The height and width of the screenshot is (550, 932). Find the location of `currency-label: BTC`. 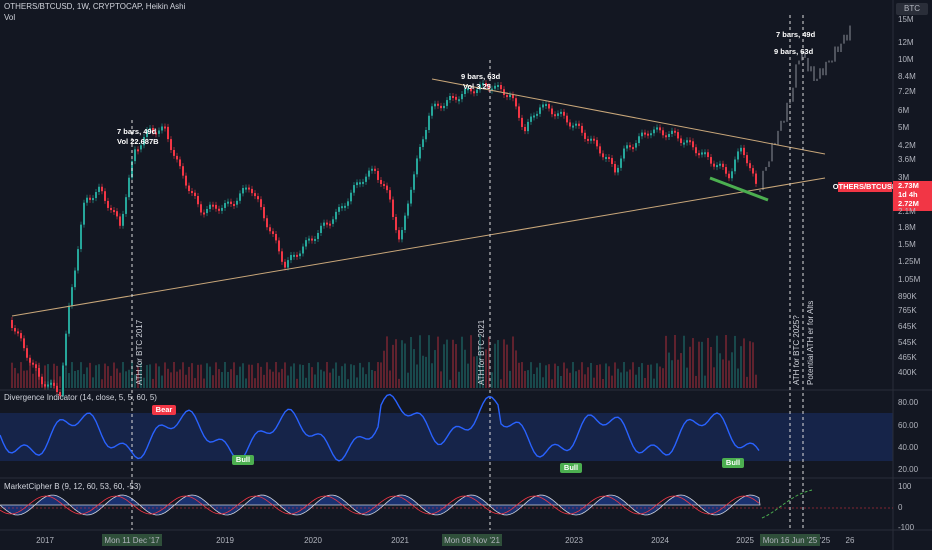

currency-label: BTC is located at coordinates (912, 8).